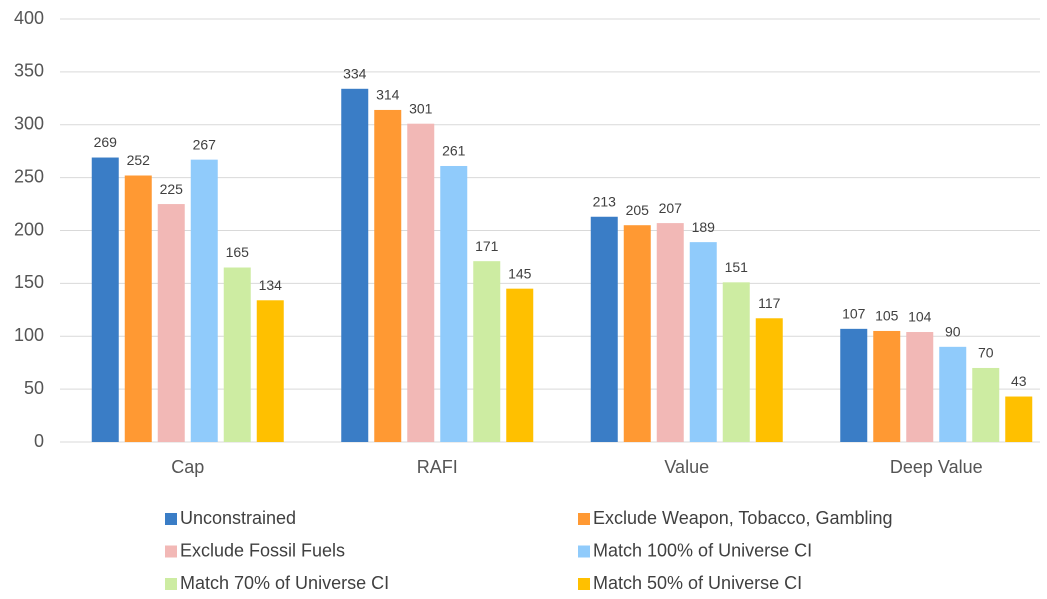 Image resolution: width=1047 pixels, height=599 pixels. I want to click on legend-label: Exclude Weapon, Tobacco, Gambling, so click(743, 518).